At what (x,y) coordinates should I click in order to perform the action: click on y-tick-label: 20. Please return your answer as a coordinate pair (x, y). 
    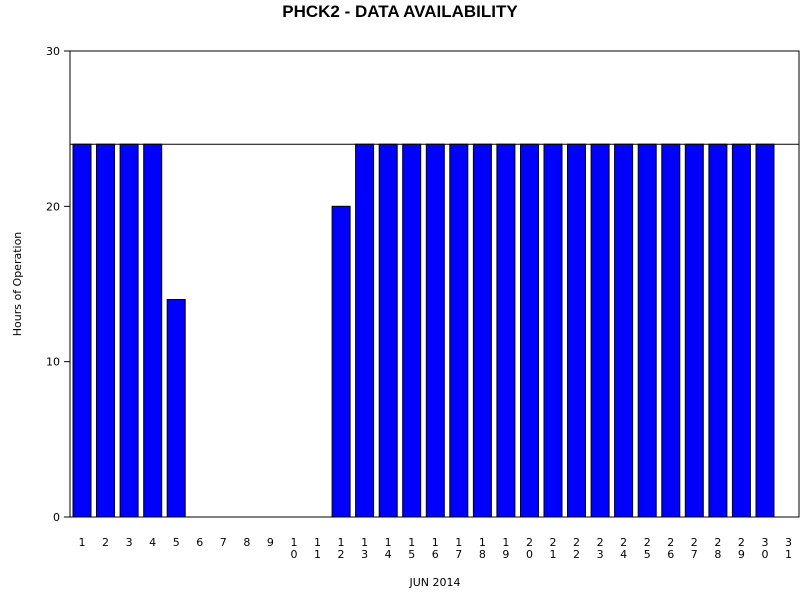
    Looking at the image, I should click on (53, 206).